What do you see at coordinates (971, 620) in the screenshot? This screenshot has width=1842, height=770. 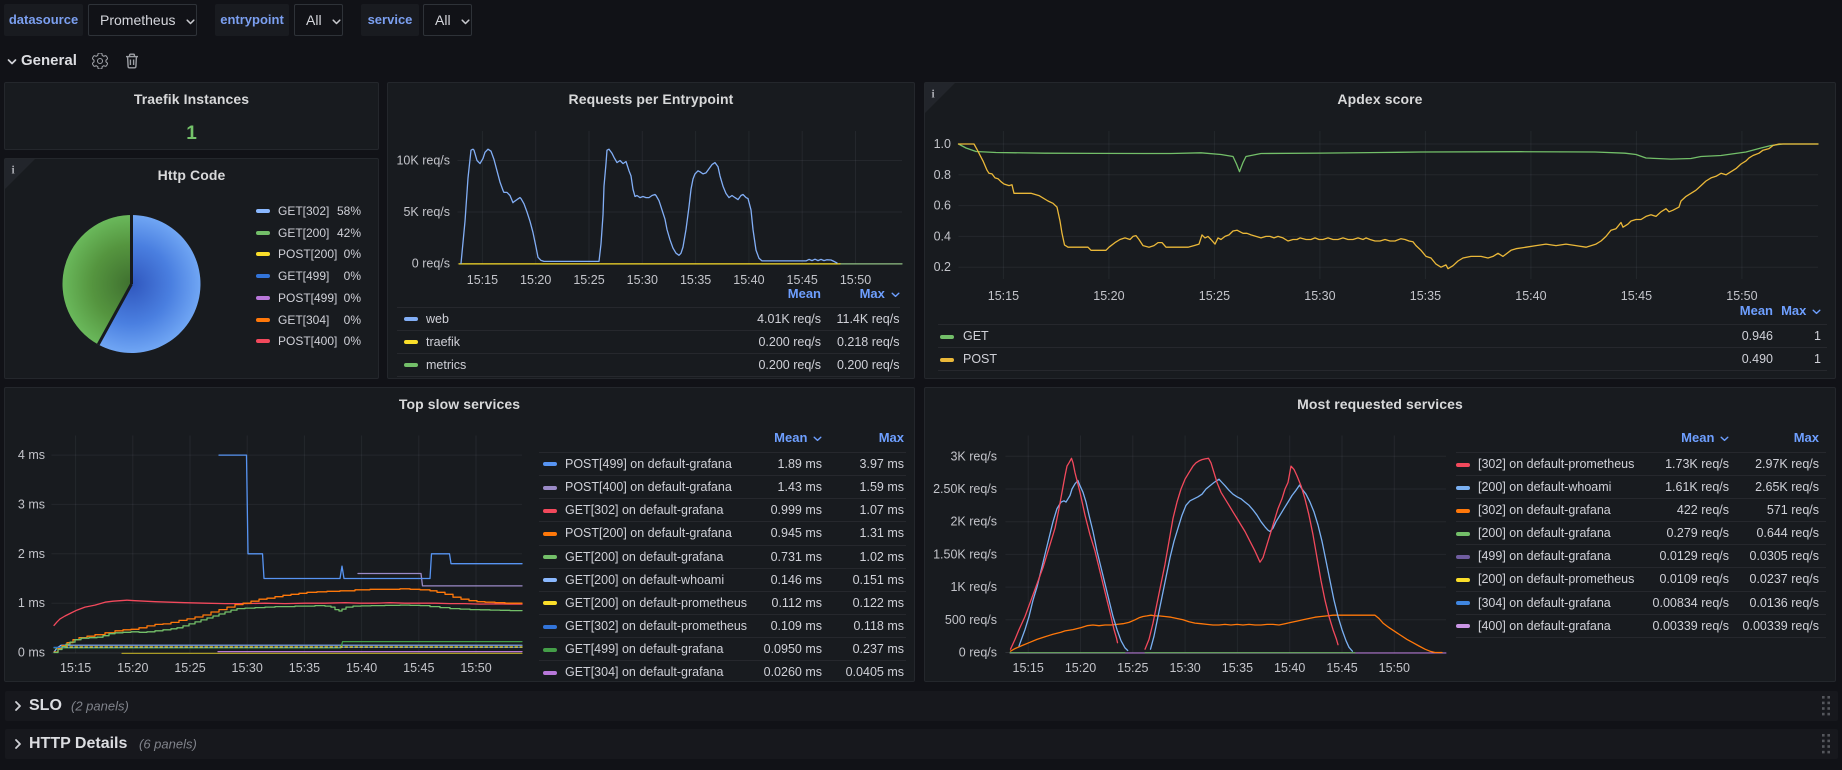 I see `svg-text: 500 req/s` at bounding box center [971, 620].